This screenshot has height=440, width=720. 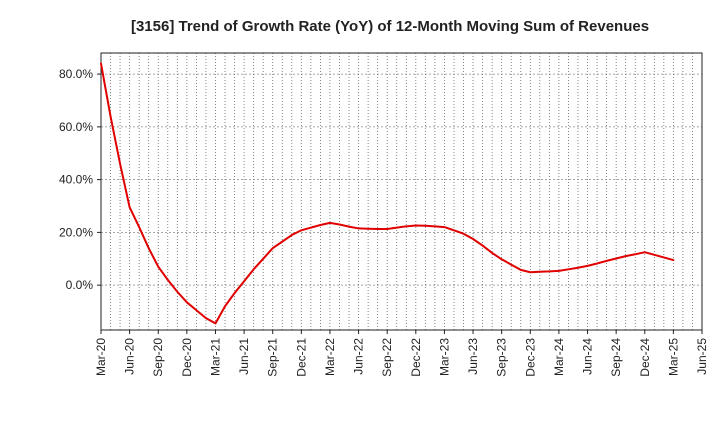 I want to click on y-axis-tick-labels: 80.0% 60.0% 40.0% 20.0% 0.0%, so click(x=80, y=179).